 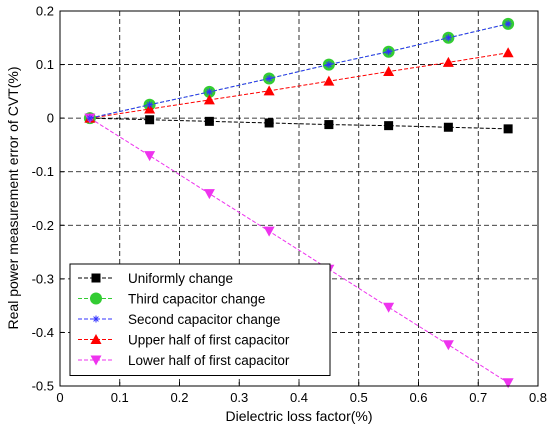 What do you see at coordinates (43, 171) in the screenshot?
I see `y-tick-label: -0.1` at bounding box center [43, 171].